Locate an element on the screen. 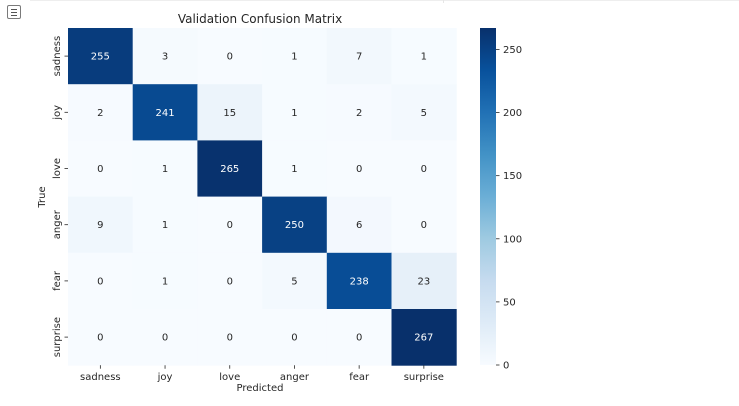 The image size is (739, 406). x-axis-label: Predicted is located at coordinates (260, 388).